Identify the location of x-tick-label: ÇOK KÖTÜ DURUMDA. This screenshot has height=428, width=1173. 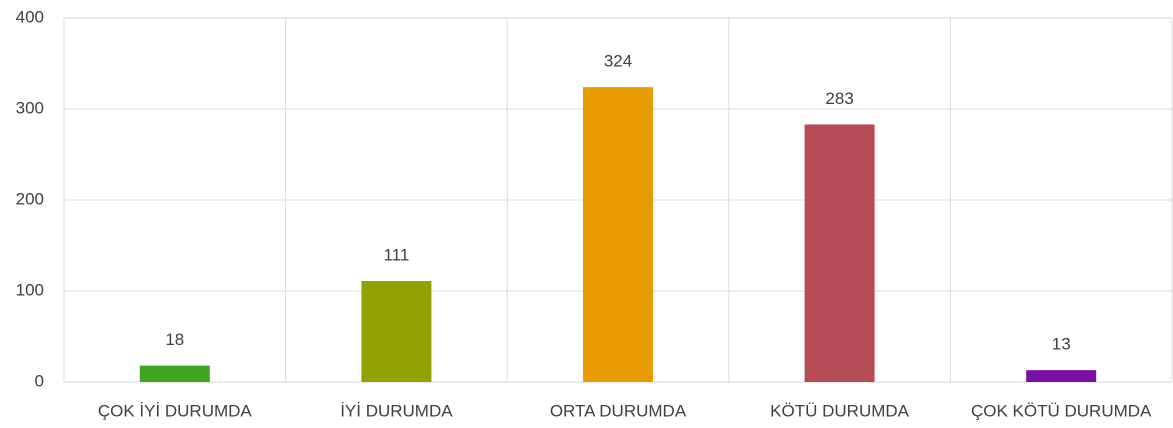
(1061, 410).